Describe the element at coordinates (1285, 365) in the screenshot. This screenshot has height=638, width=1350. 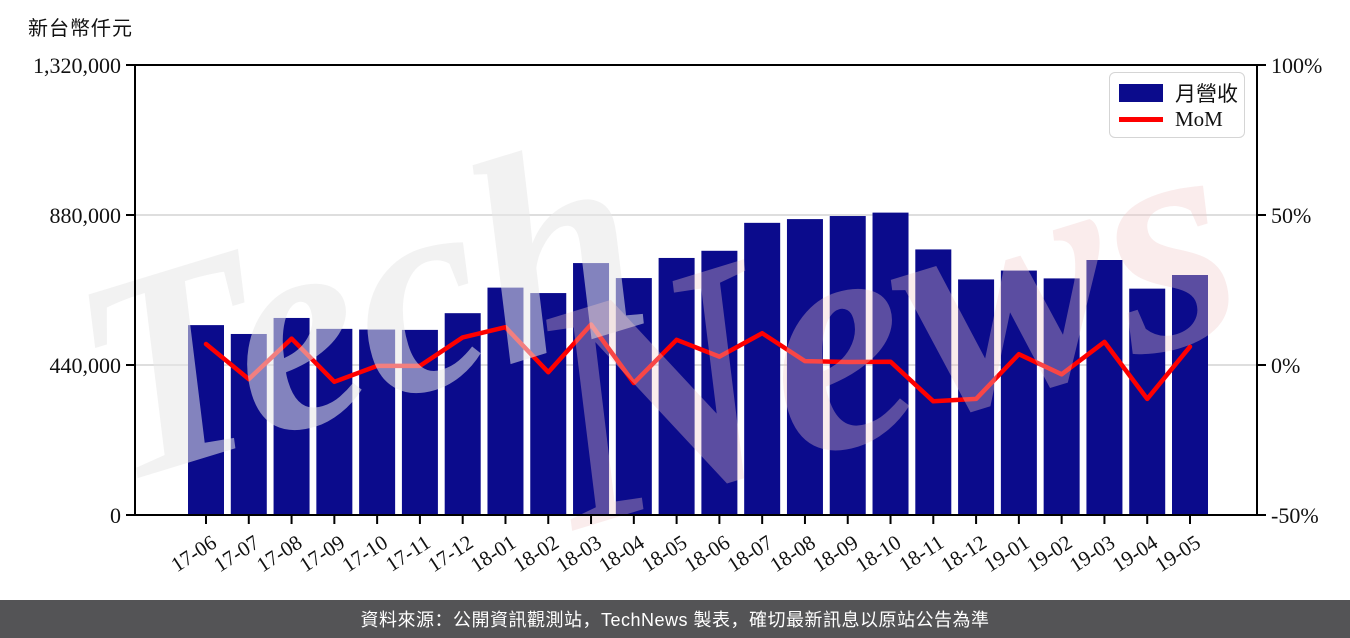
I see `right-tick-label-0: 0%` at that location.